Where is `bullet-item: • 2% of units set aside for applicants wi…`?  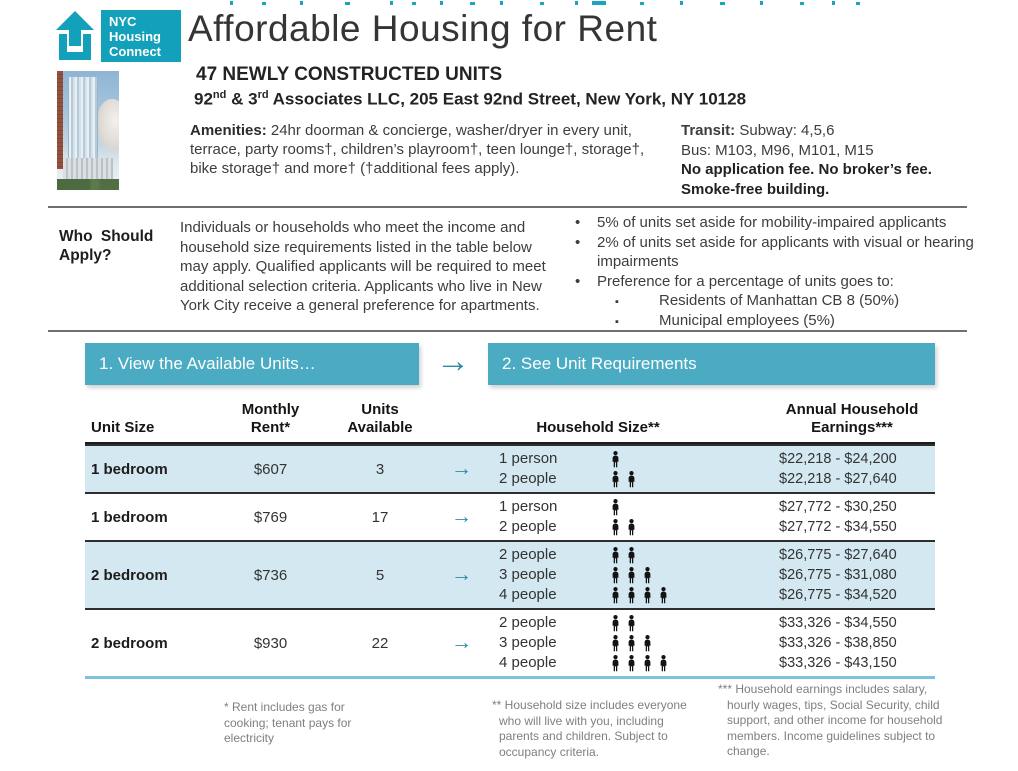 bullet-item: • 2% of units set aside for applicants wi… is located at coordinates (783, 252).